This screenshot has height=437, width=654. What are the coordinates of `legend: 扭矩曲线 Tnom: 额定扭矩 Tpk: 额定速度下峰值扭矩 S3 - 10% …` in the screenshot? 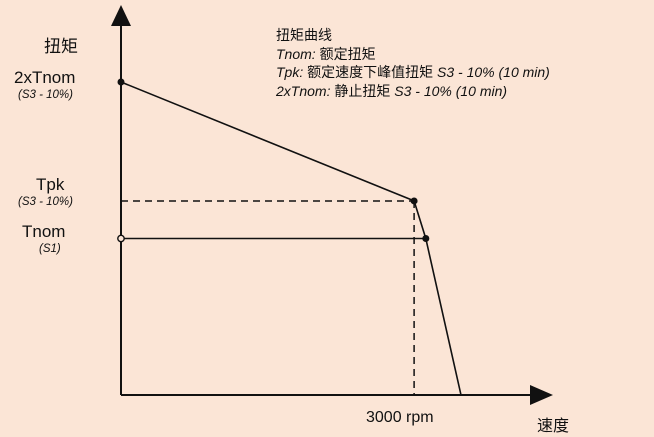 It's located at (413, 63).